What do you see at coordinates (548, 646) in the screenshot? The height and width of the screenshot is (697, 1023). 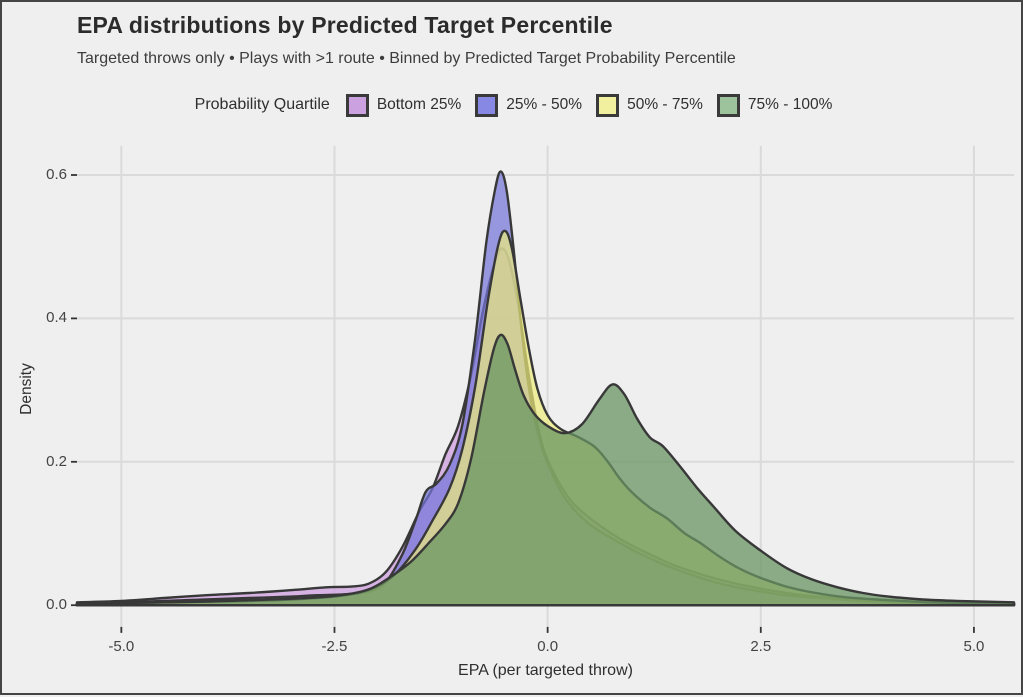 I see `x-tick-label: 0.0` at bounding box center [548, 646].